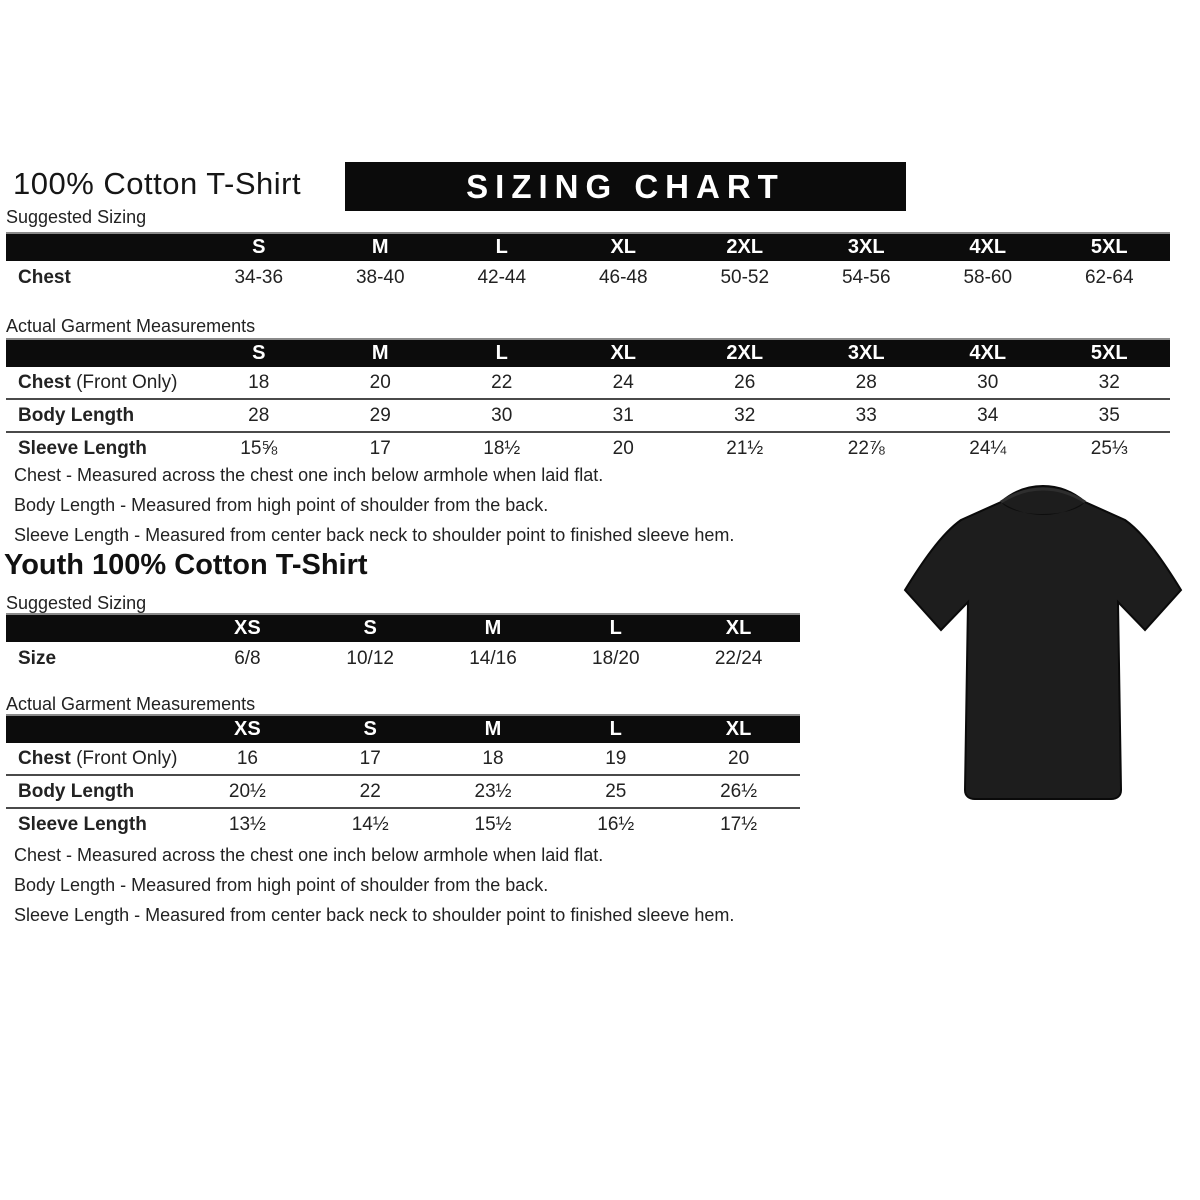  Describe the element at coordinates (44, 277) in the screenshot. I see `row-label: Chest` at that location.